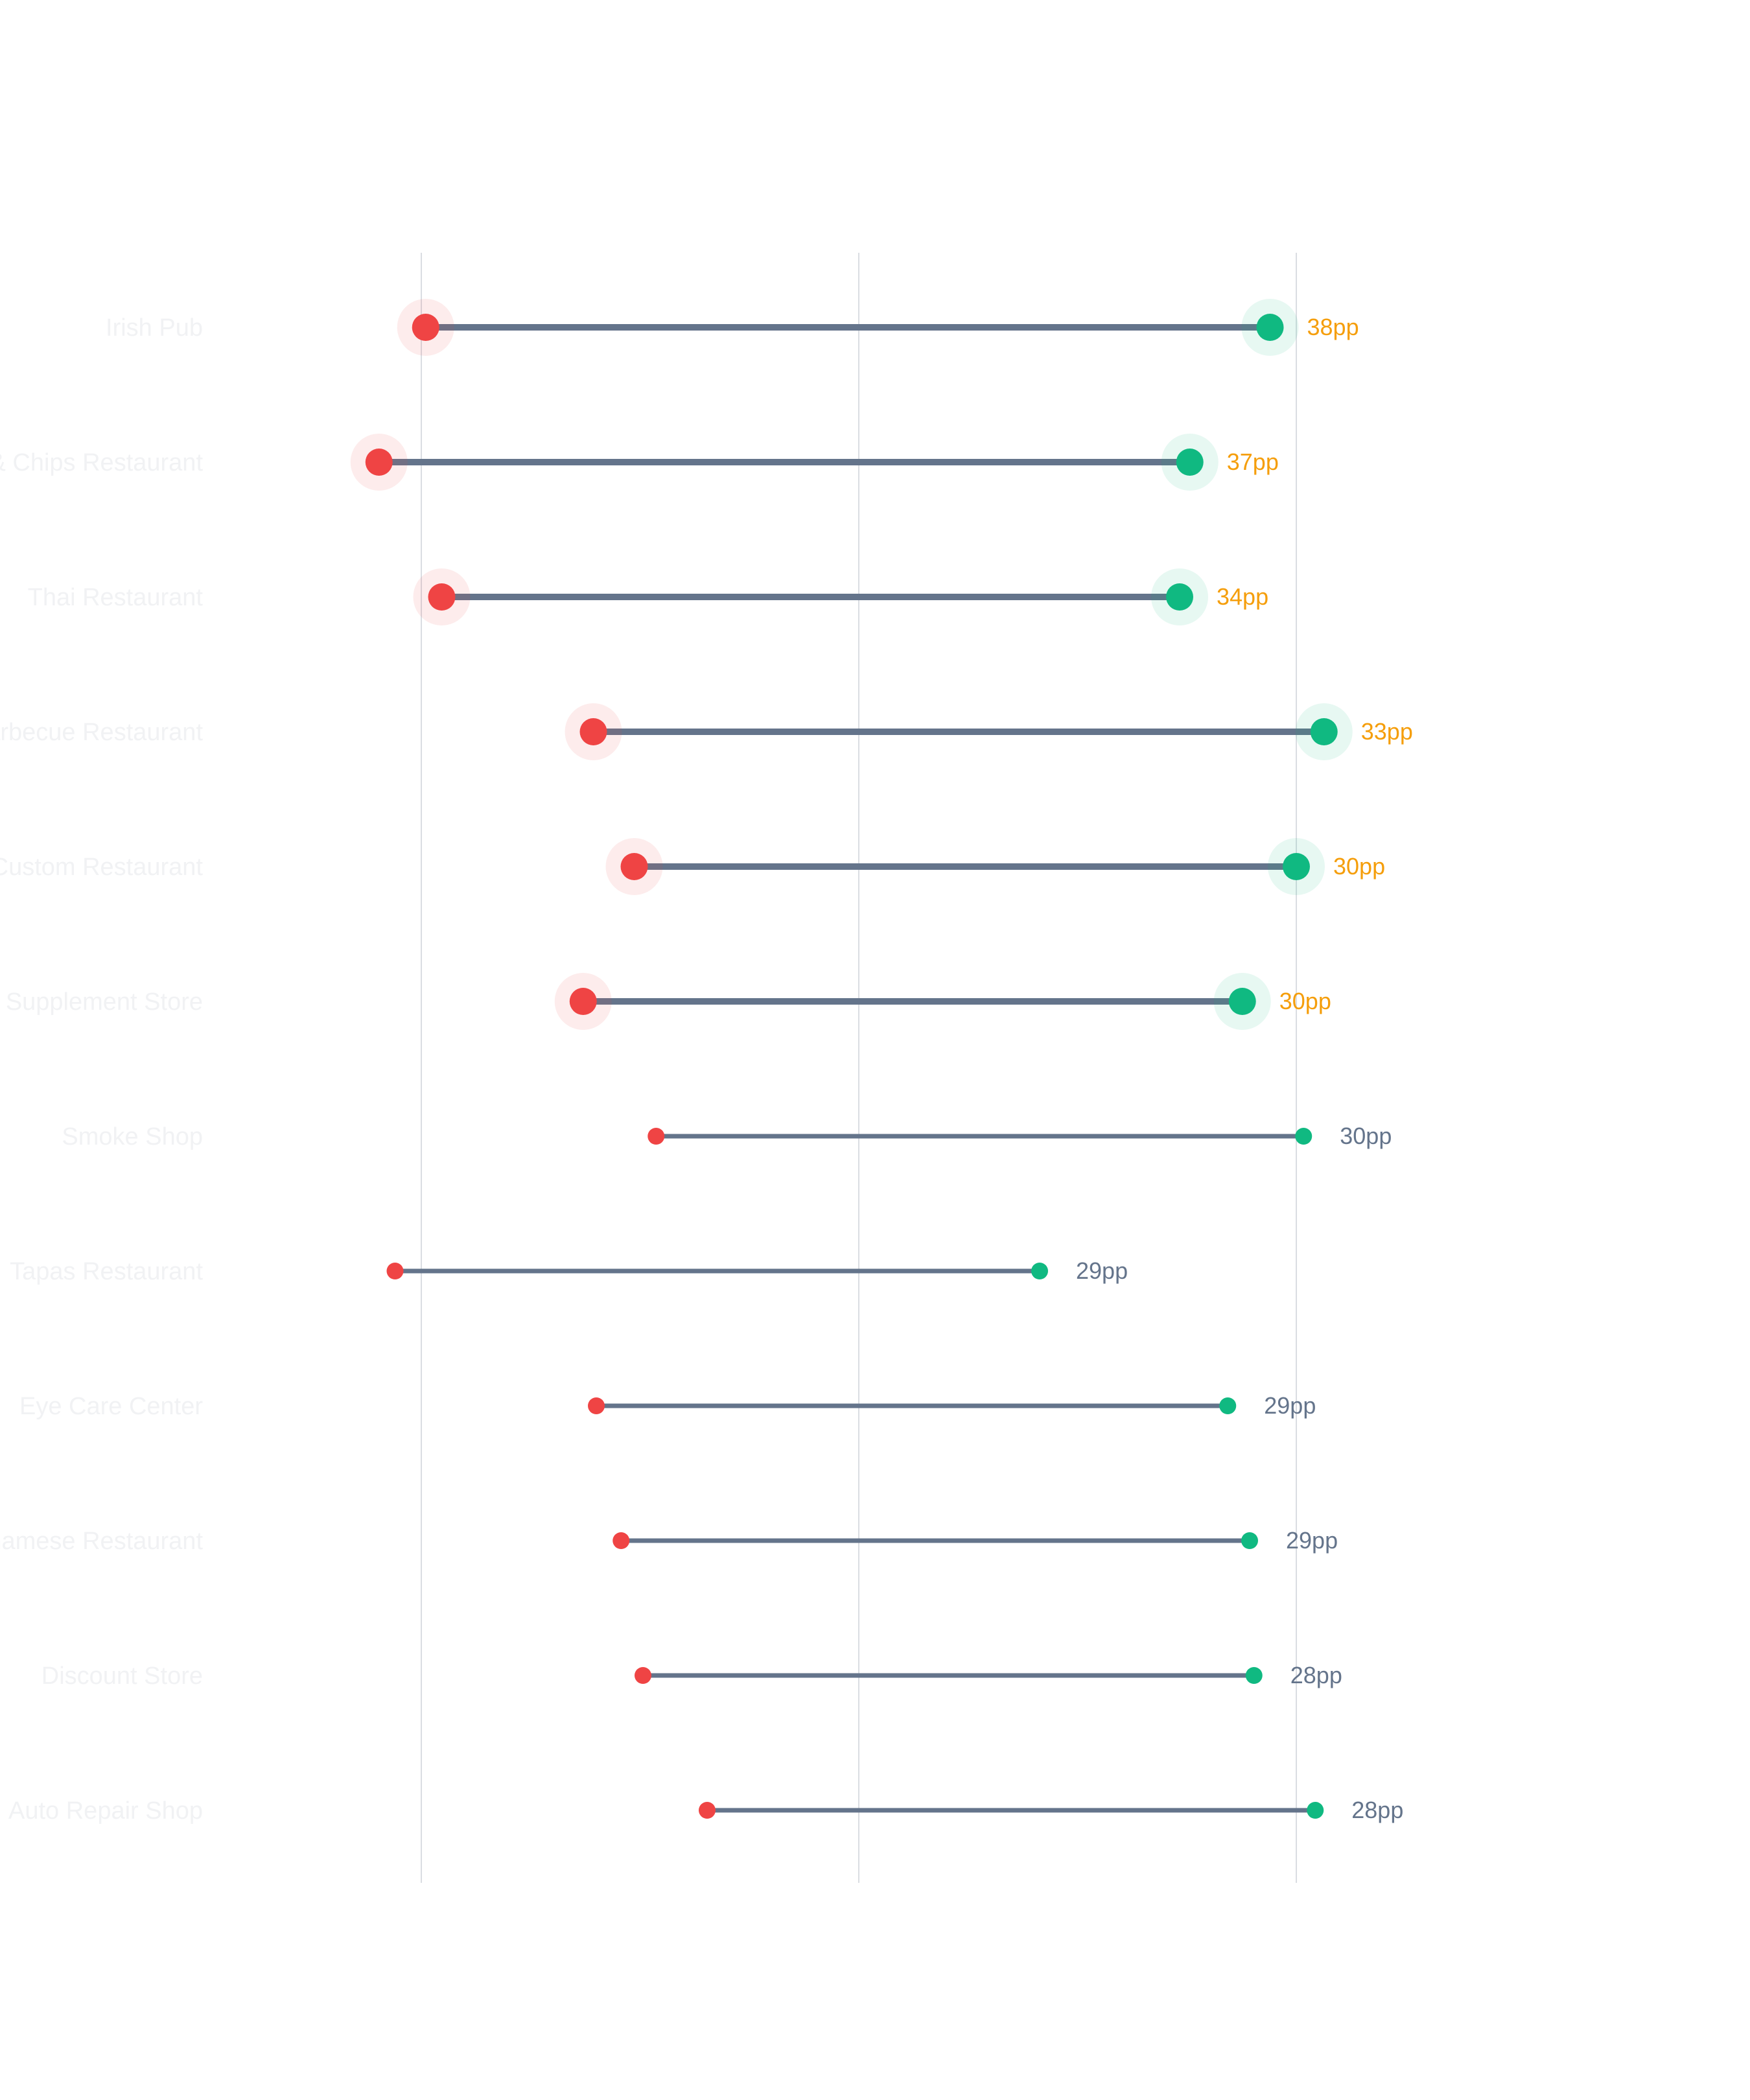 This screenshot has height=2100, width=1750. I want to click on category-label: Eye Care Center, so click(111, 1406).